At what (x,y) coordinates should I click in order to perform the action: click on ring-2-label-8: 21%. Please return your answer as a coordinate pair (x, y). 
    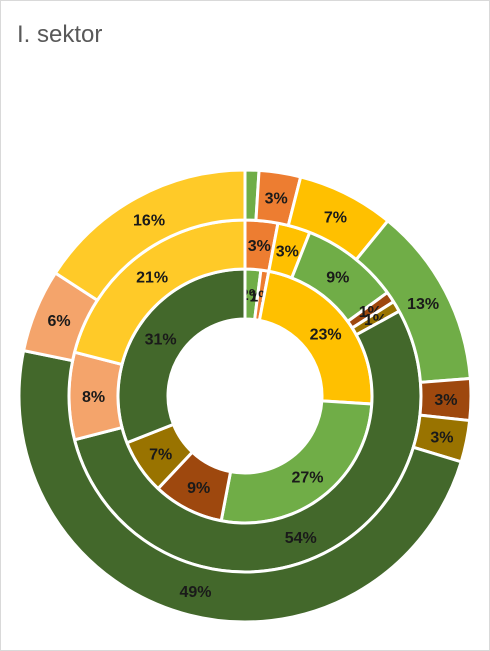
    Looking at the image, I should click on (152, 277).